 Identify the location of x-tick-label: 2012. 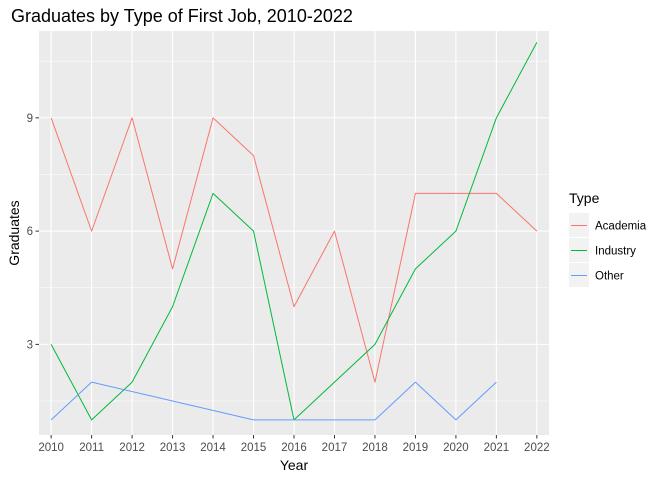
(132, 448).